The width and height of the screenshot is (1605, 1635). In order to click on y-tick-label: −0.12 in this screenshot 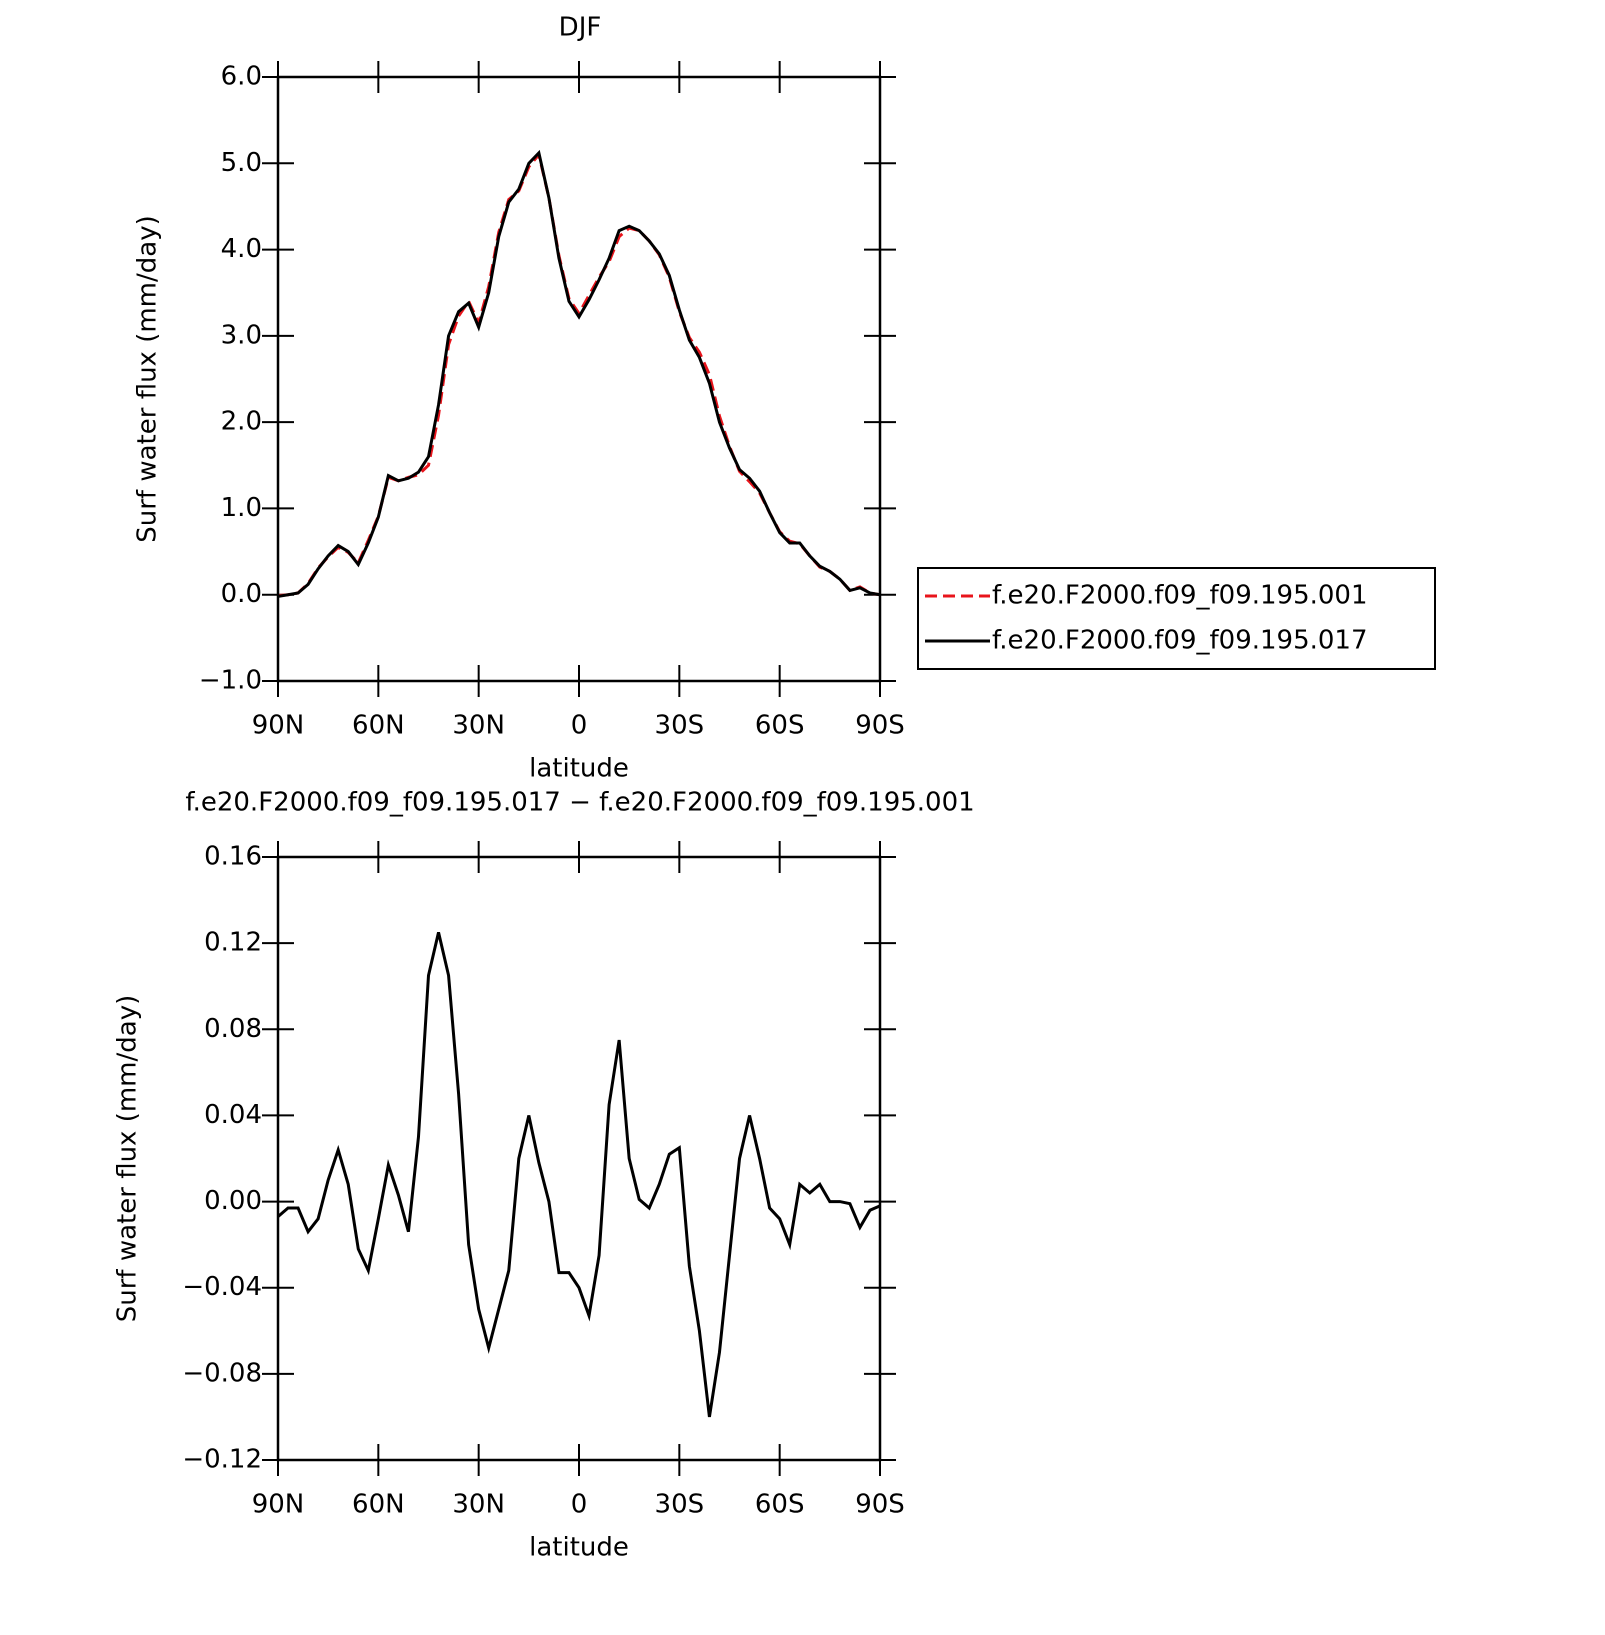, I will do `click(222, 1460)`.